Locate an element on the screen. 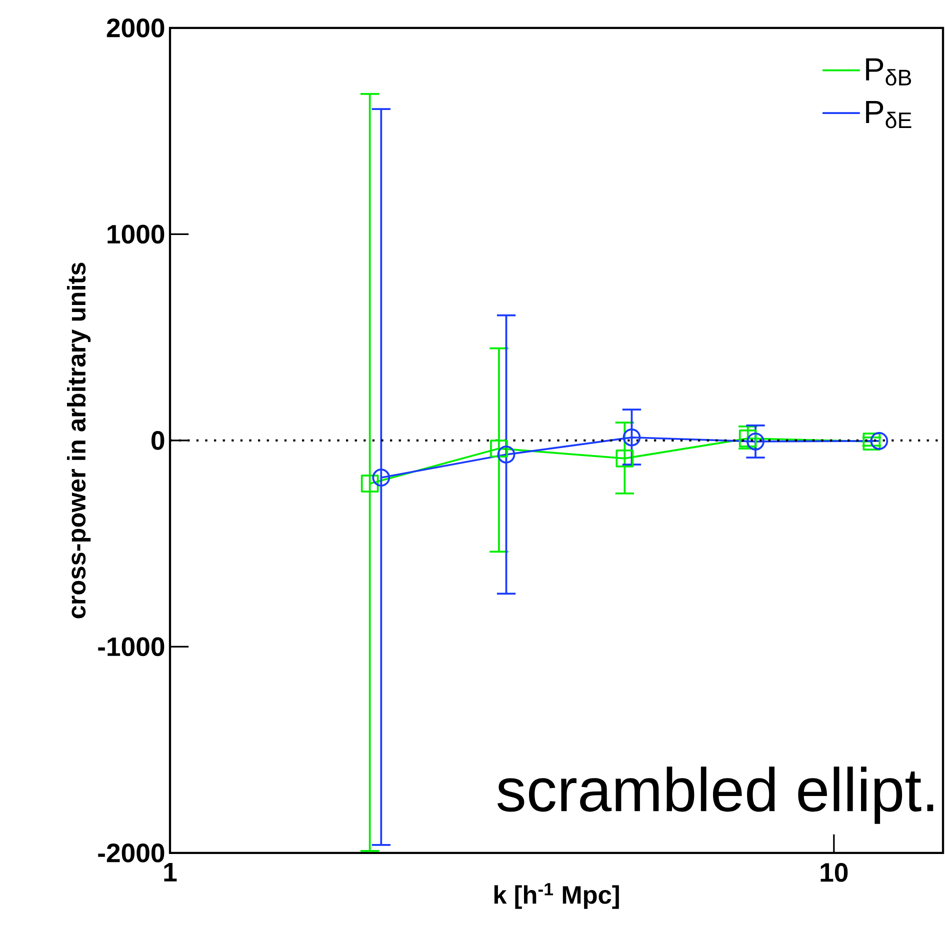  y-tick-label: -1000 is located at coordinates (131, 646).